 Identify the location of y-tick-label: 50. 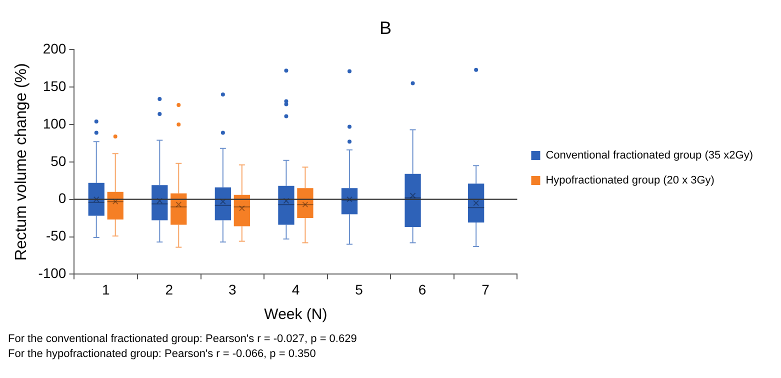
(58, 160).